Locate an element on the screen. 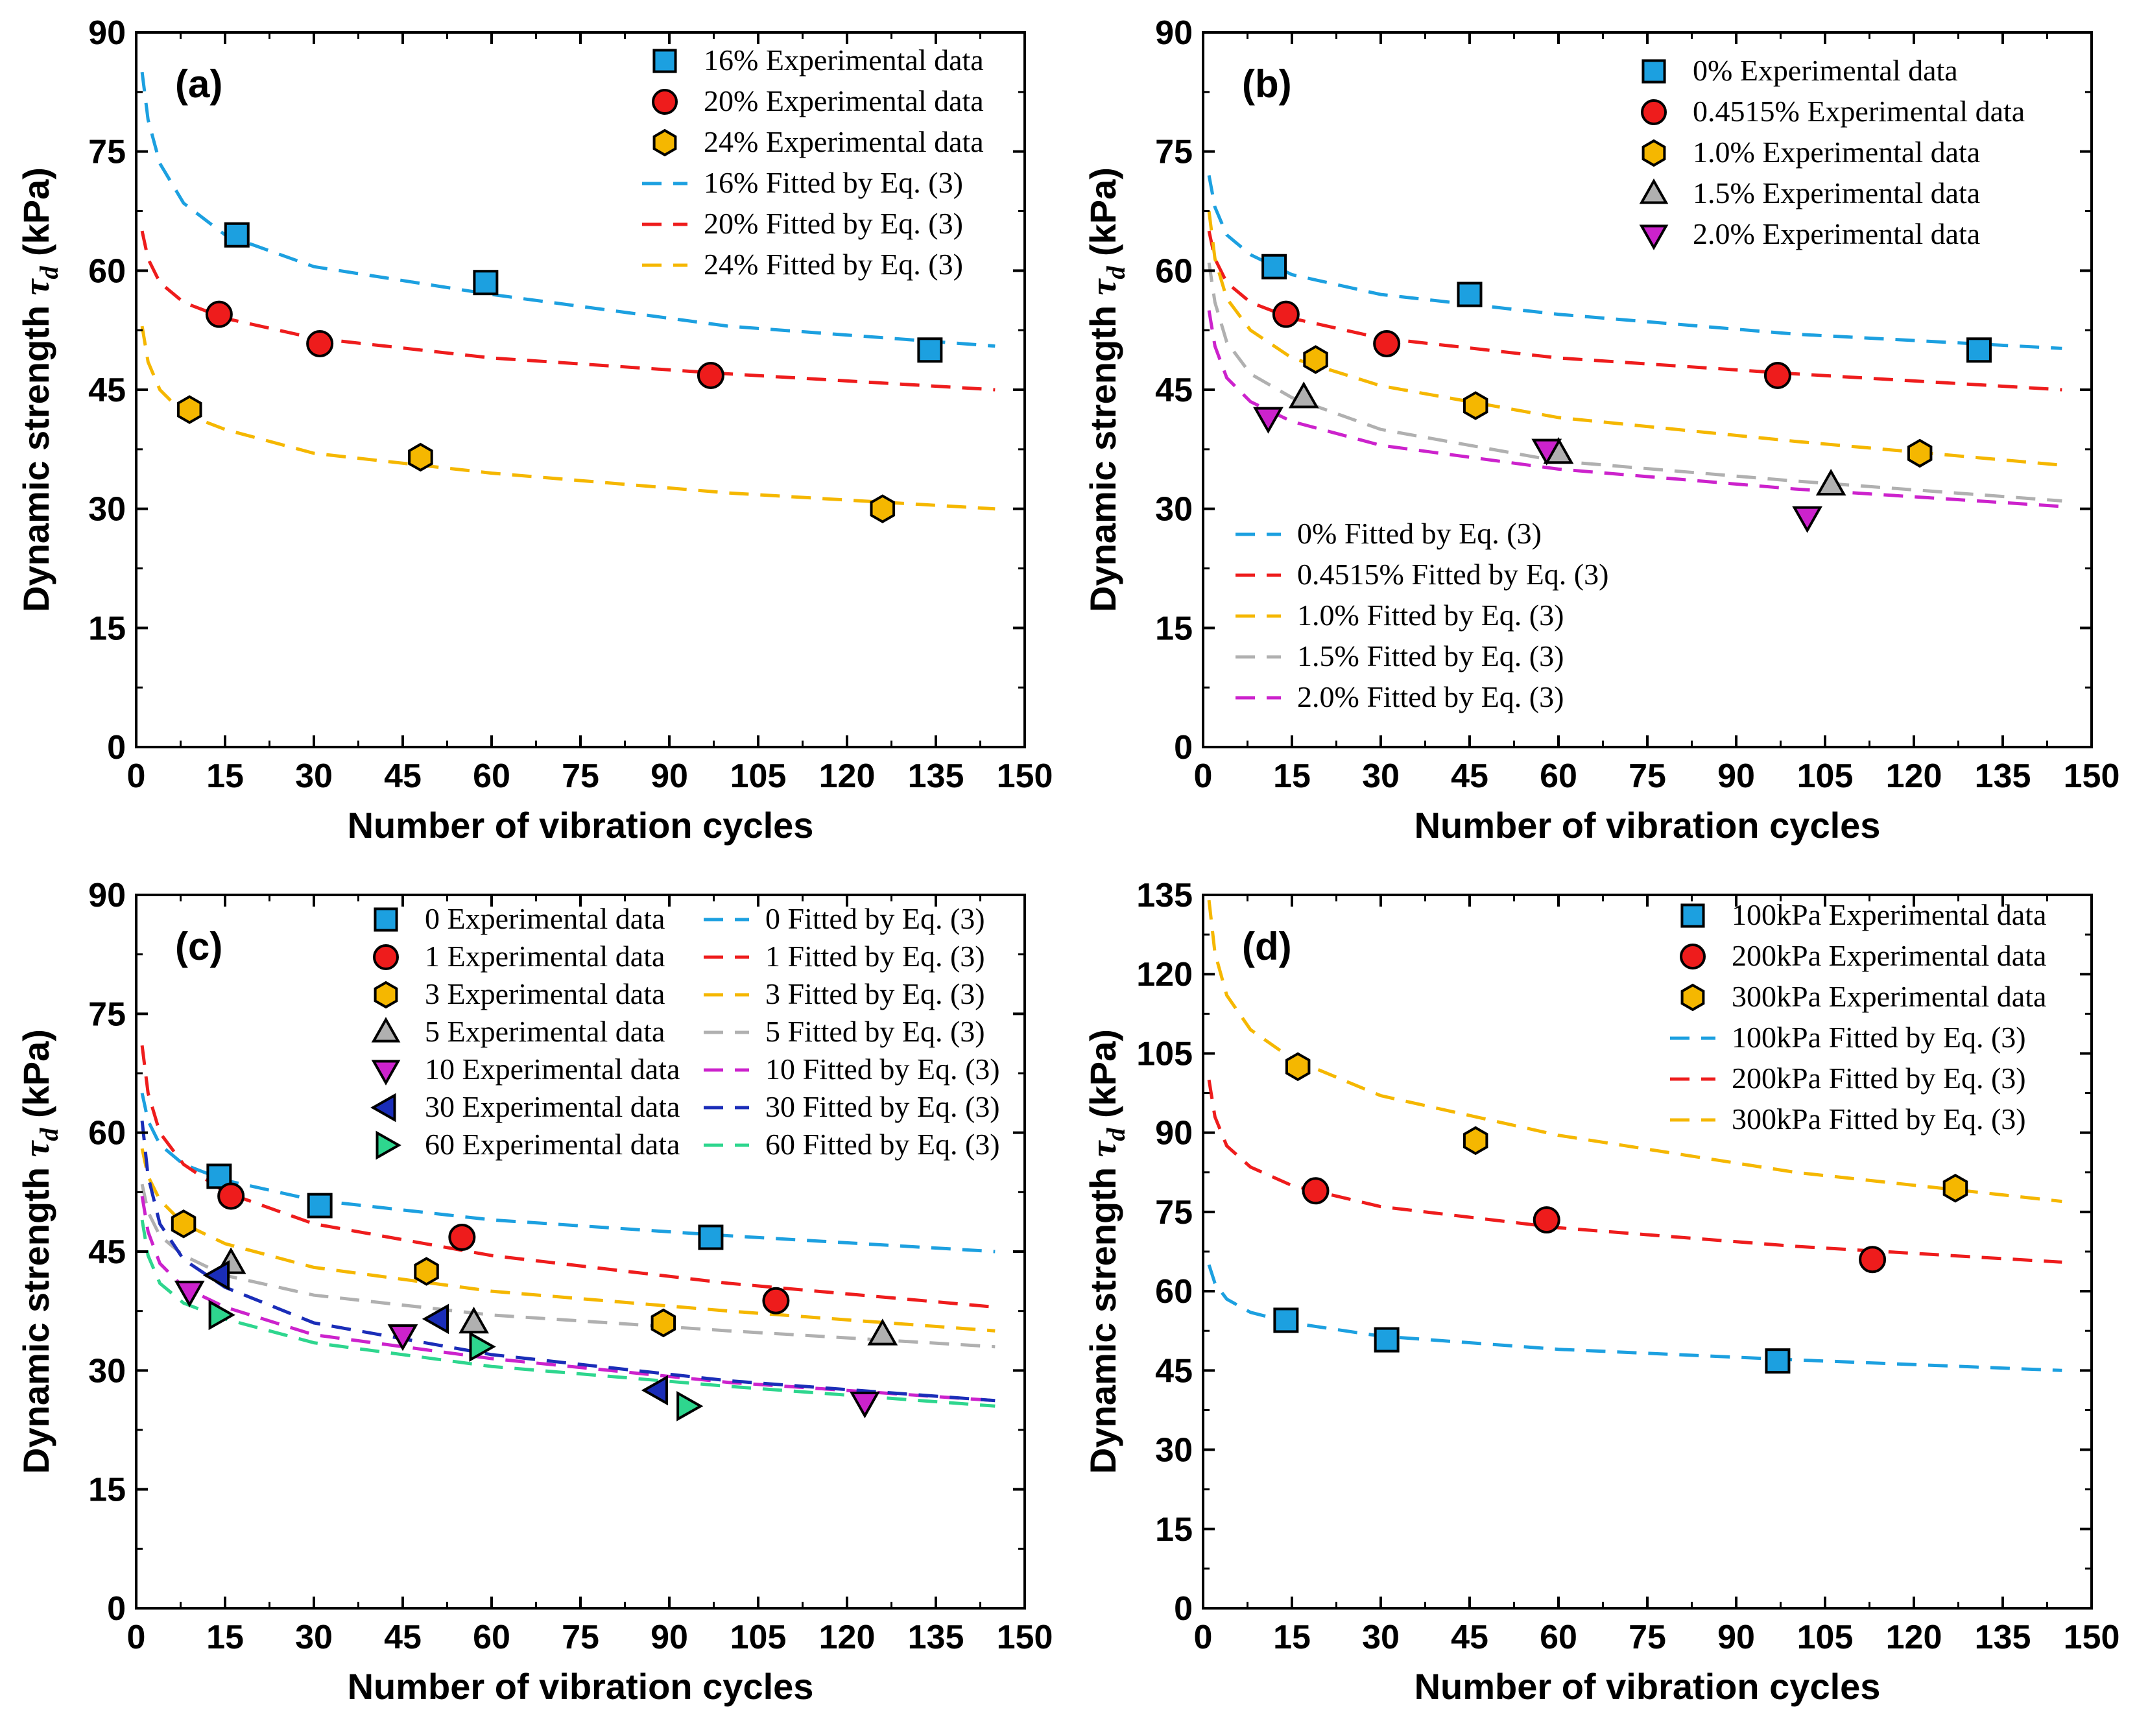 This screenshot has height=1736, width=2137. panel-label: (c) is located at coordinates (198, 946).